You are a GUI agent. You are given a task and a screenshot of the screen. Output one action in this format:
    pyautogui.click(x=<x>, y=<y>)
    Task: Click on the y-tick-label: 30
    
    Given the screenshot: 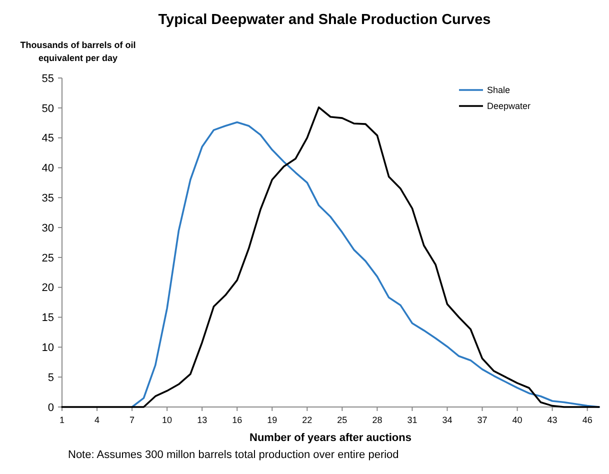 What is the action you would take?
    pyautogui.click(x=48, y=228)
    